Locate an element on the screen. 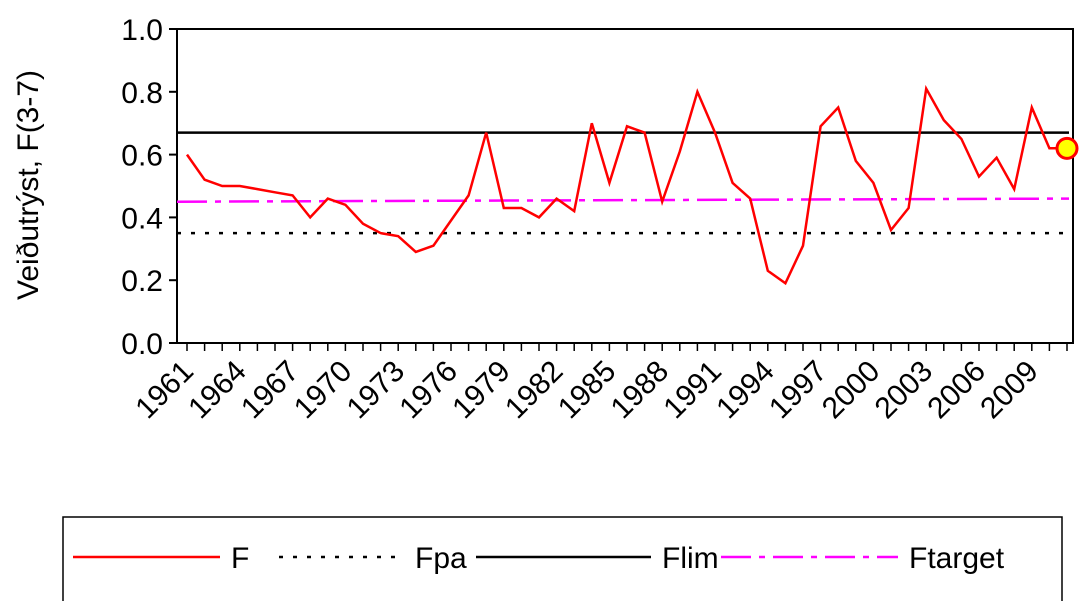 The width and height of the screenshot is (1079, 601). y-tick-label: 0.2 is located at coordinates (142, 281).